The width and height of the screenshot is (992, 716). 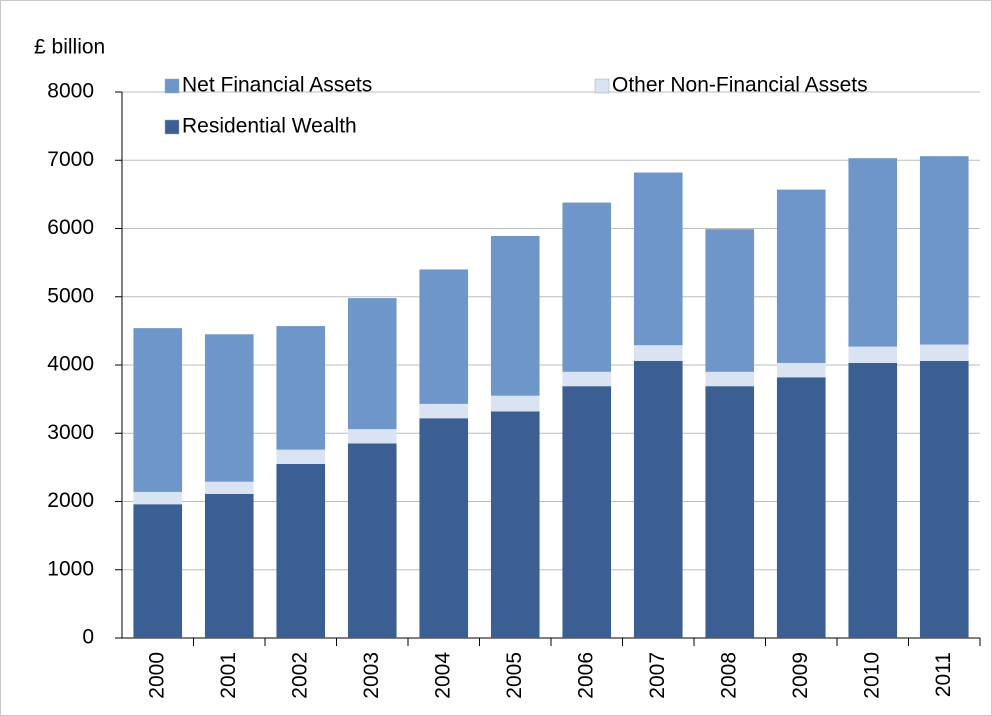 I want to click on y-axis-label: £ billion, so click(x=69, y=47).